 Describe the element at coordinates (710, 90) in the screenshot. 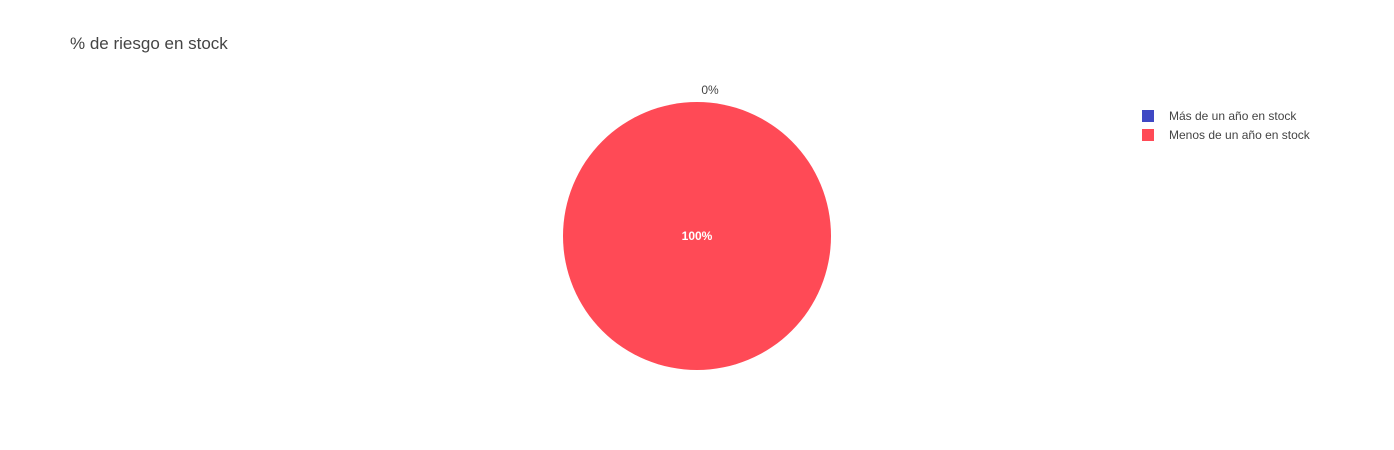

I see `slice-label: 0%` at that location.